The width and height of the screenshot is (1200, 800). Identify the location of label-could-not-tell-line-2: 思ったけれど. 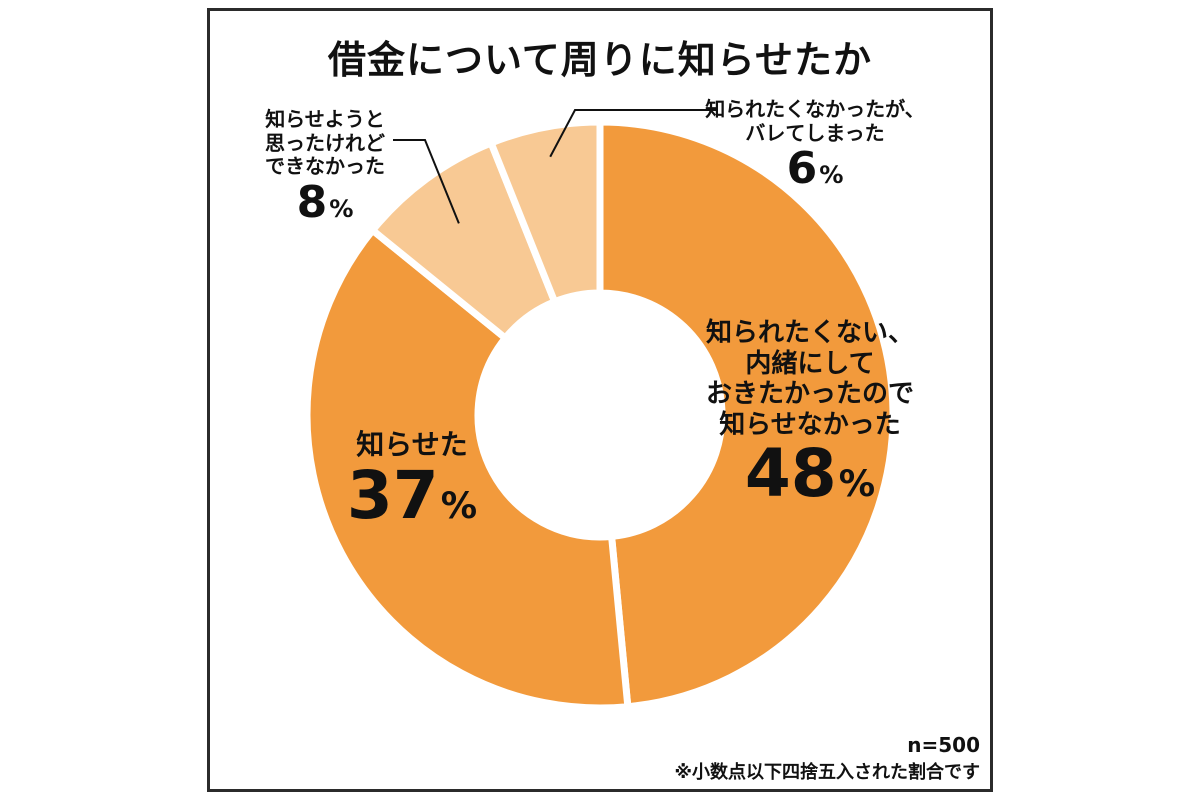
(325, 142).